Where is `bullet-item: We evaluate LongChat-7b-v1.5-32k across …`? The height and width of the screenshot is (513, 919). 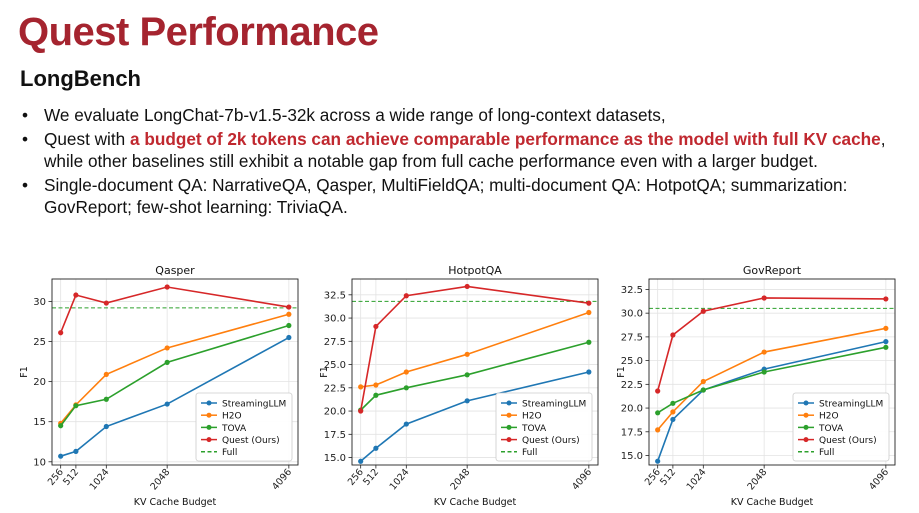
bullet-item: We evaluate LongChat-7b-v1.5-32k across … is located at coordinates (465, 115).